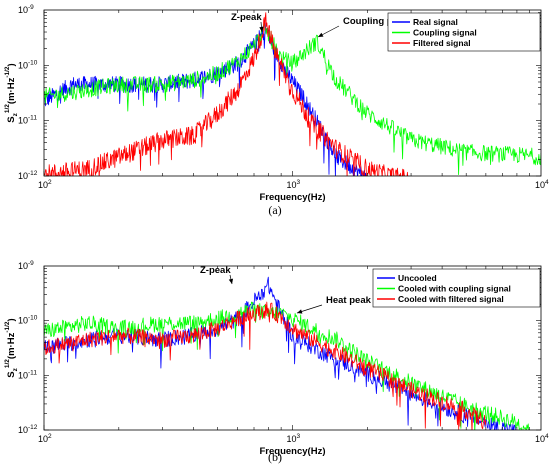  Describe the element at coordinates (274, 210) in the screenshot. I see `panel-caption: (a)` at that location.